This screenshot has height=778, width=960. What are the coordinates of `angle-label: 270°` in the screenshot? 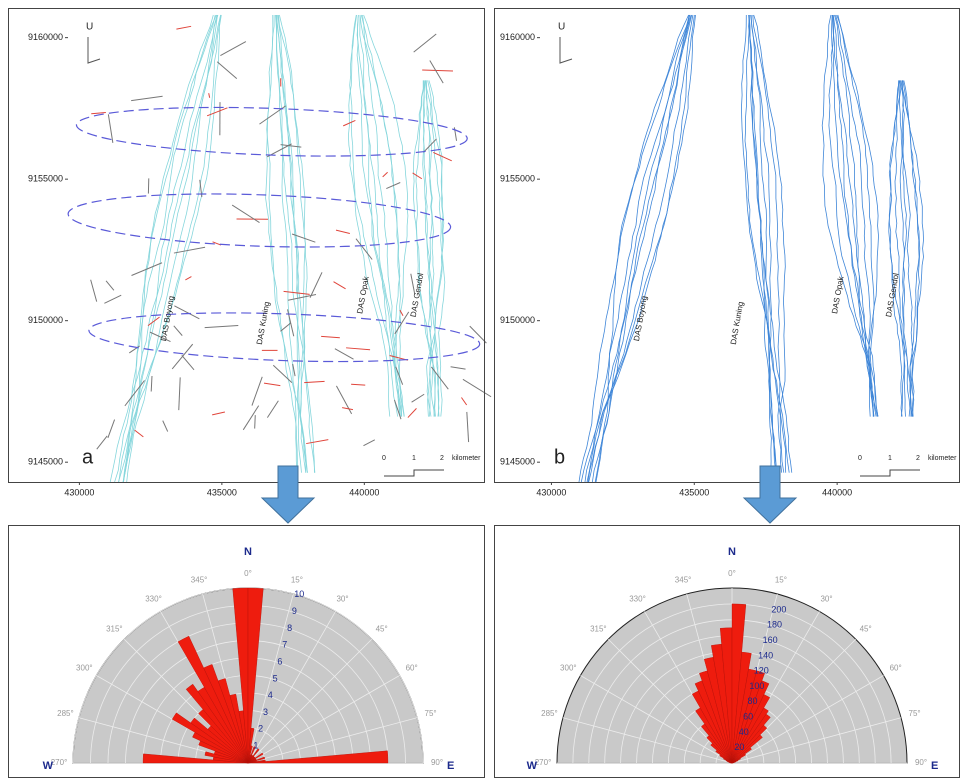 It's located at (543, 762).